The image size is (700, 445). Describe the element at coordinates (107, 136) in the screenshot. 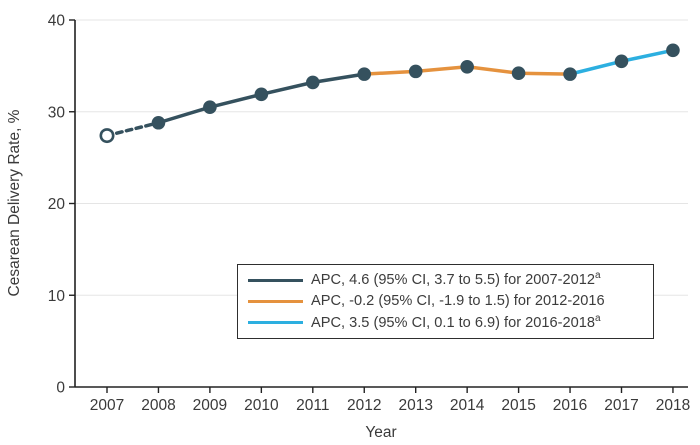

I see `data-point-open` at that location.